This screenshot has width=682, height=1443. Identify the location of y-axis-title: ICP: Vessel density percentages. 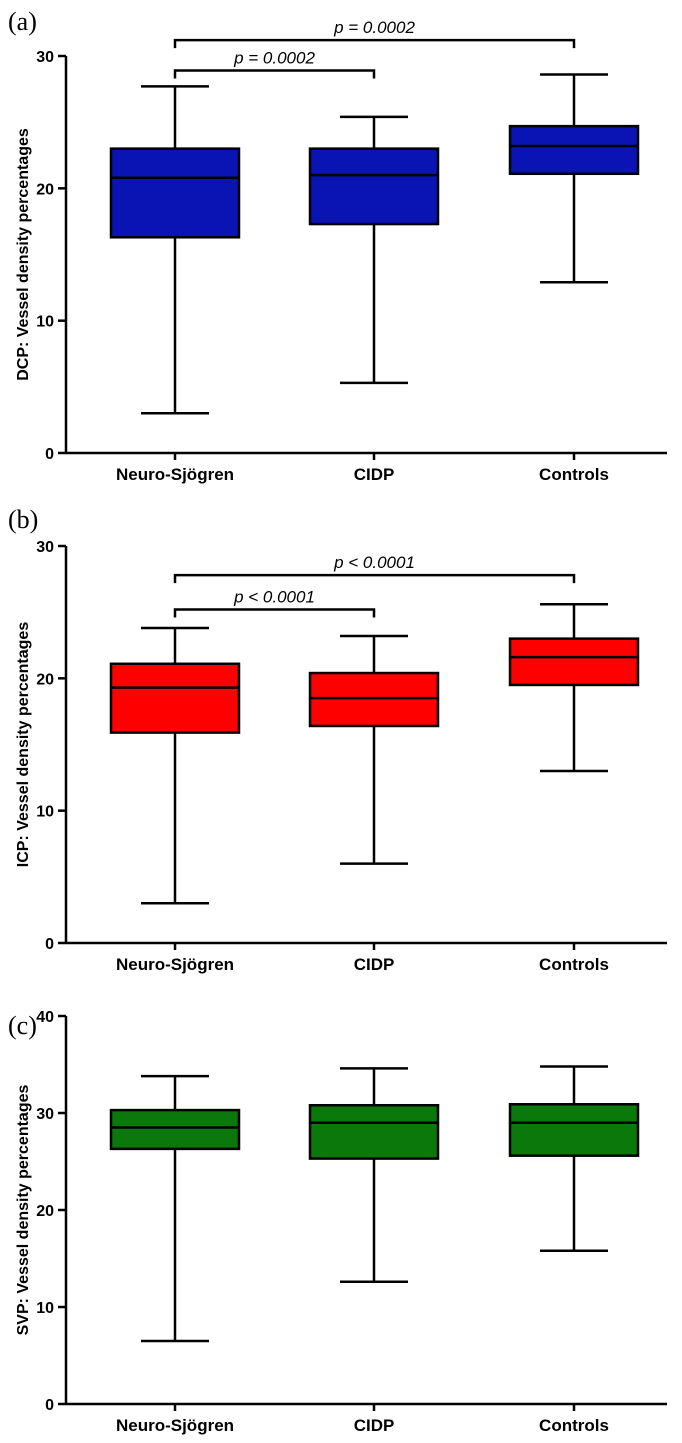
(23, 745).